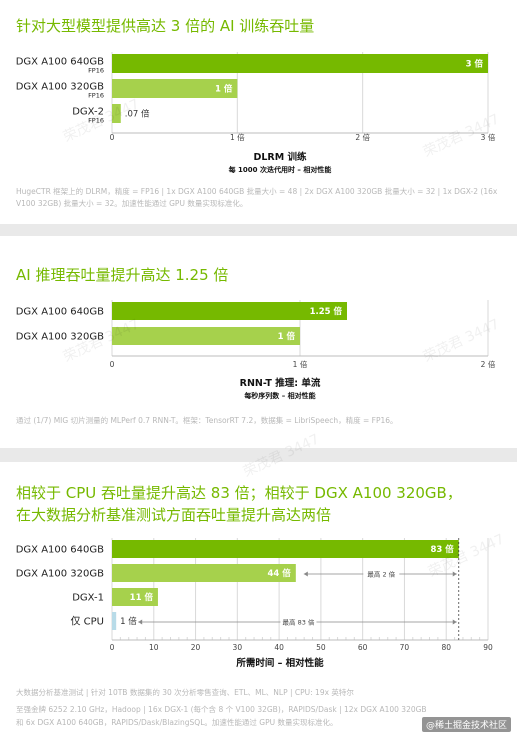 Image resolution: width=517 pixels, height=736 pixels. I want to click on annotation-label: 最高 83 倍, so click(299, 622).